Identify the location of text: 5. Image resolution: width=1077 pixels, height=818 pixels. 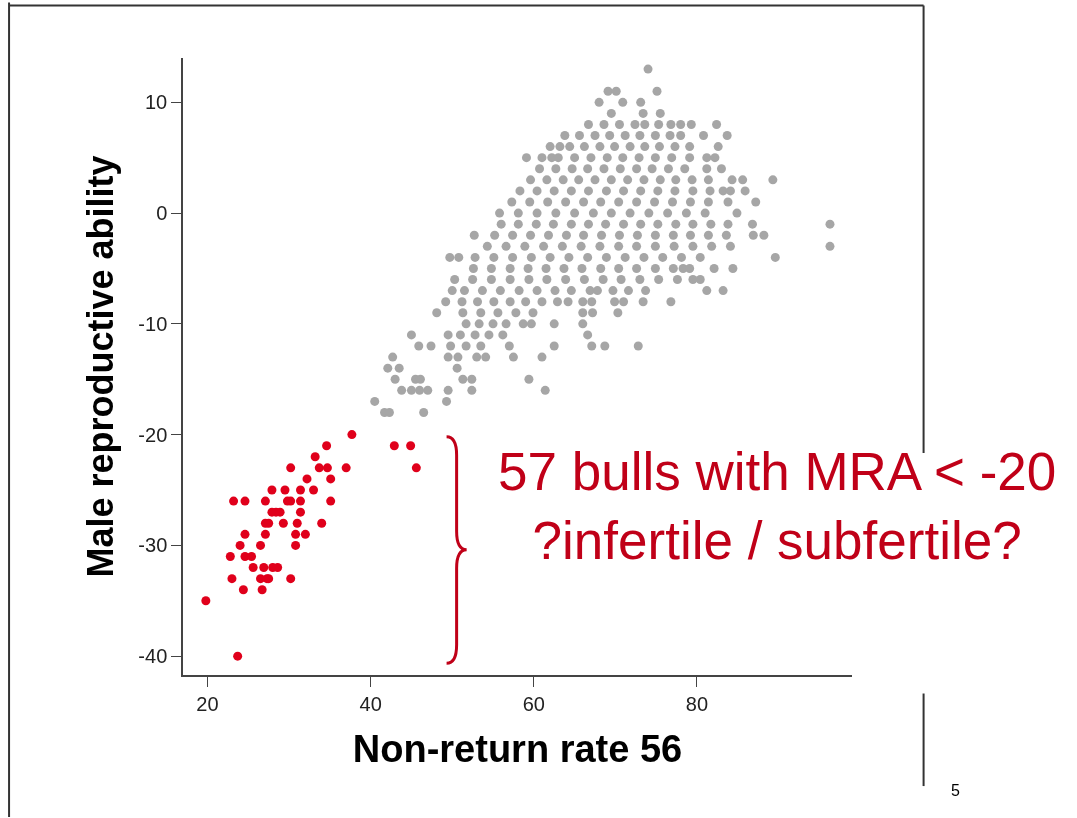
(955, 790).